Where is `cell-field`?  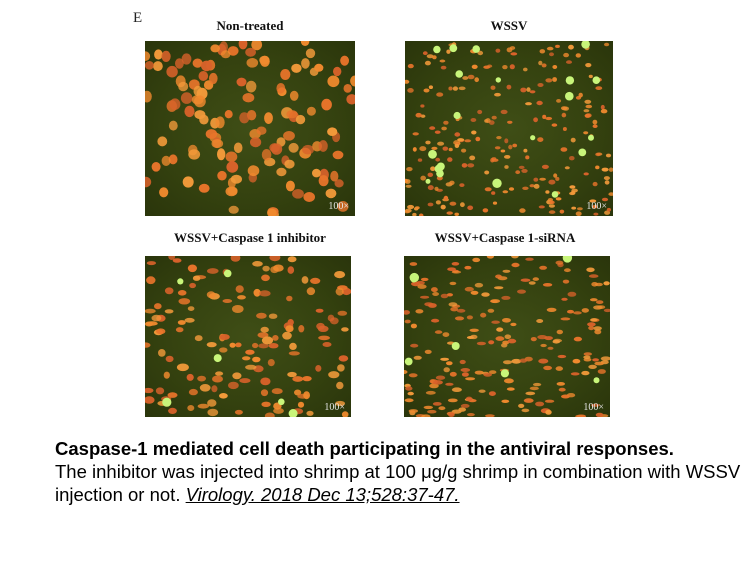
cell-field is located at coordinates (507, 336).